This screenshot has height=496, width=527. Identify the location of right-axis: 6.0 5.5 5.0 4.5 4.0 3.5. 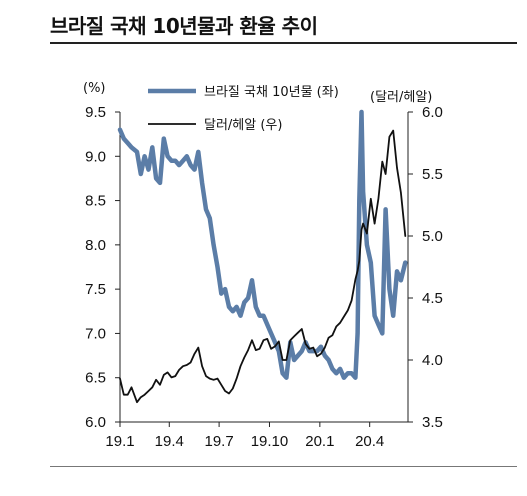
(425, 267).